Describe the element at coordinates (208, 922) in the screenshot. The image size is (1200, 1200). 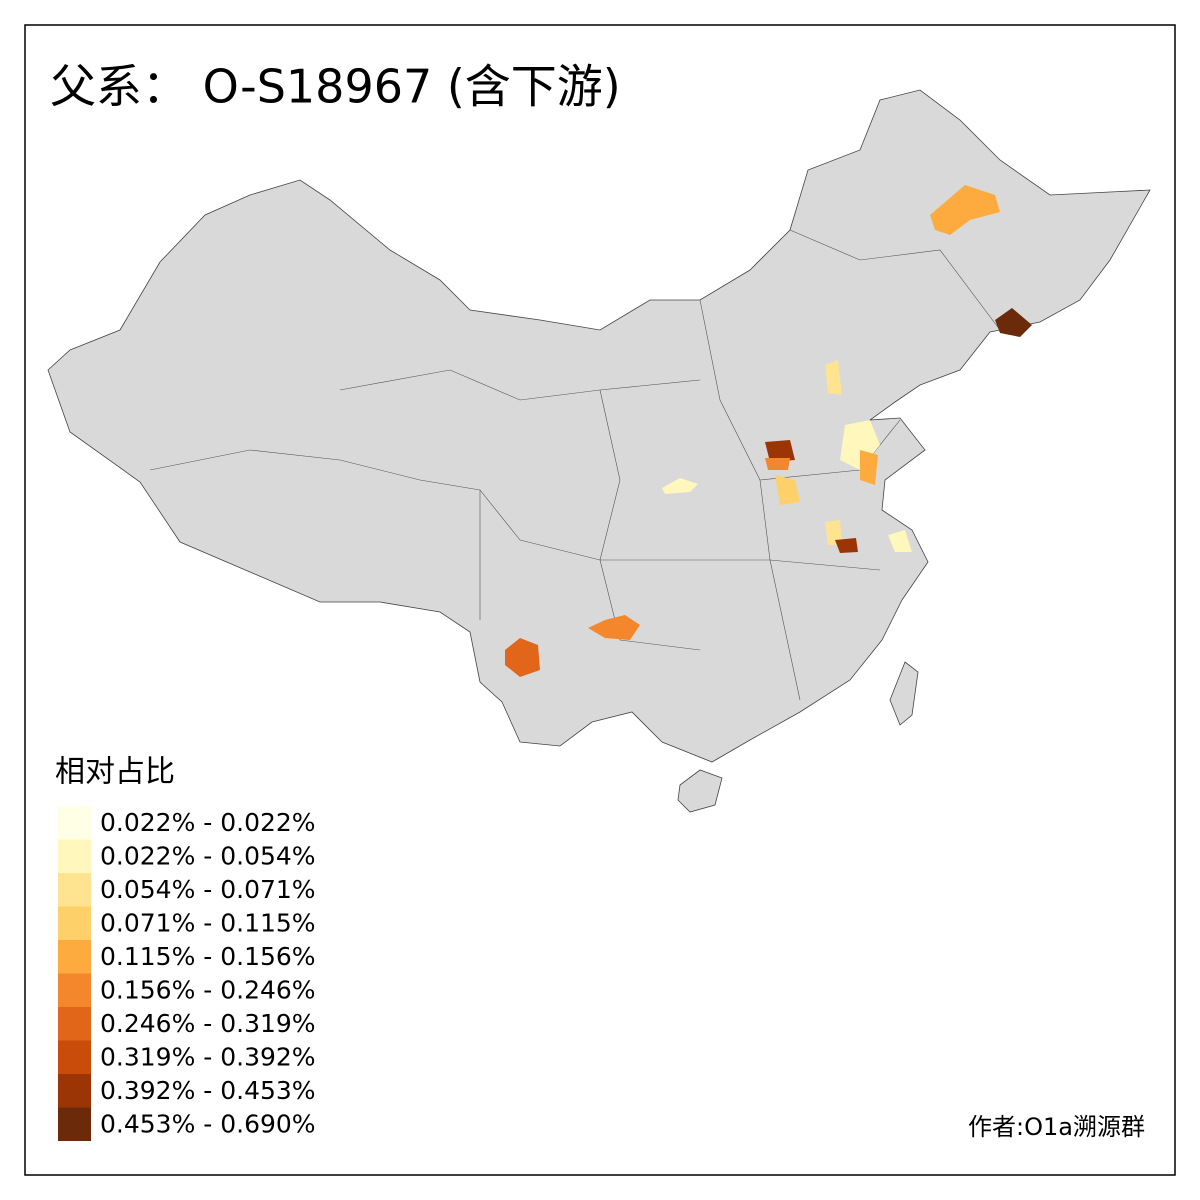
I see `legend-label: 0.071% - 0.115%` at that location.